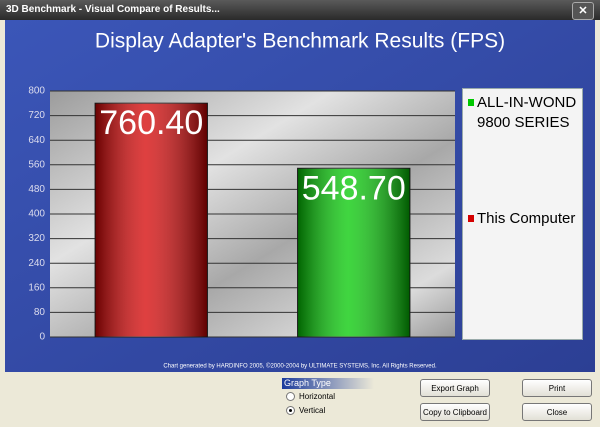 This screenshot has width=600, height=427. I want to click on y-tick-label: 480, so click(36, 189).